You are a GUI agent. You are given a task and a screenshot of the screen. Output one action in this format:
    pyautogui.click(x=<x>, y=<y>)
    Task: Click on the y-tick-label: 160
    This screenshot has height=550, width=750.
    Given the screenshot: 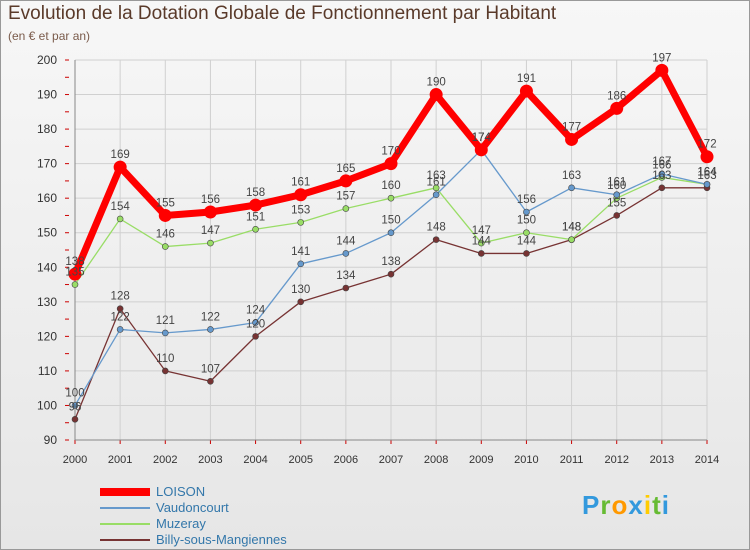 What is the action you would take?
    pyautogui.click(x=47, y=198)
    